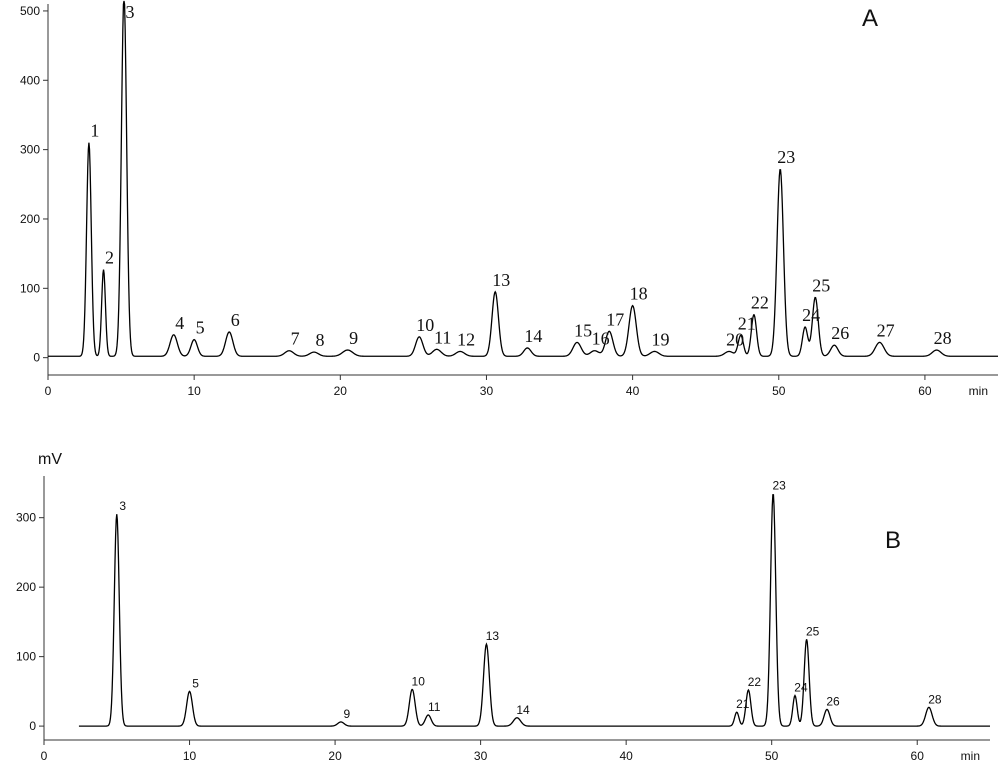 The image size is (1000, 776). I want to click on peak-label: 18, so click(639, 294).